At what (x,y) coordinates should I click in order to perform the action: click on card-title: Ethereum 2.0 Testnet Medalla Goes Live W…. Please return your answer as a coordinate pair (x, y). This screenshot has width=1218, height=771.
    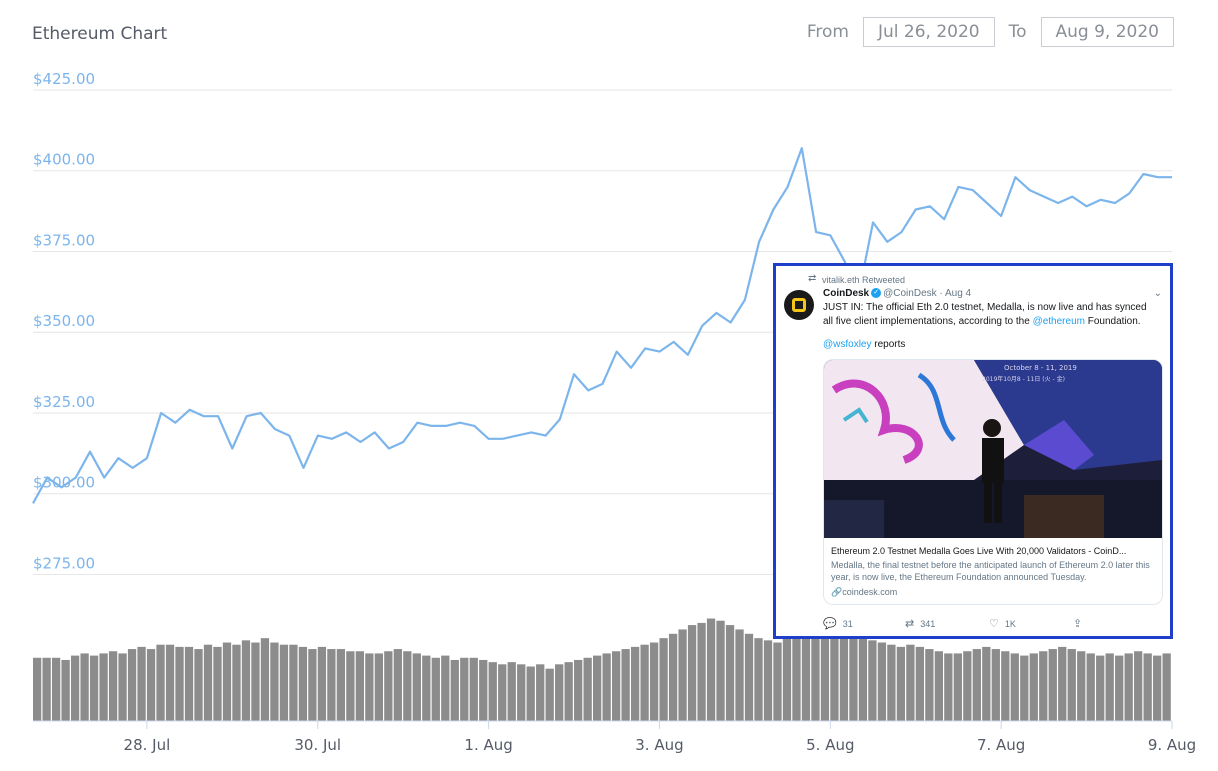
    Looking at the image, I should click on (979, 551).